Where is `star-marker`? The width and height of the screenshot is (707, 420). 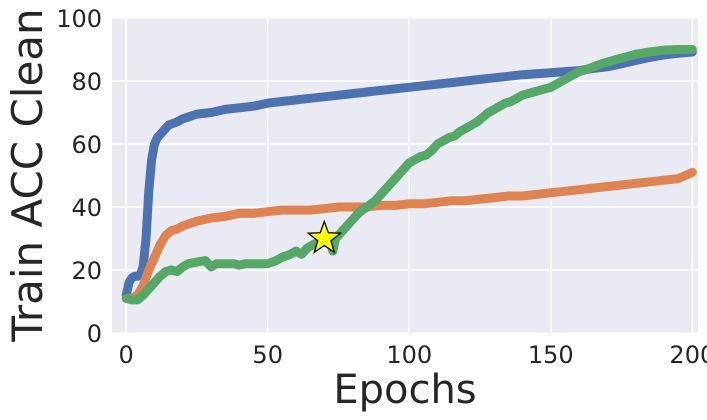 star-marker is located at coordinates (324, 236).